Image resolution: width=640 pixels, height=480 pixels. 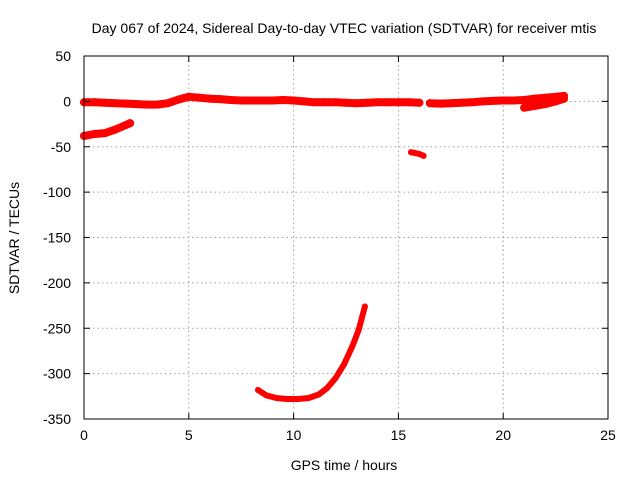 I want to click on y-tick-label: -150, so click(x=57, y=238).